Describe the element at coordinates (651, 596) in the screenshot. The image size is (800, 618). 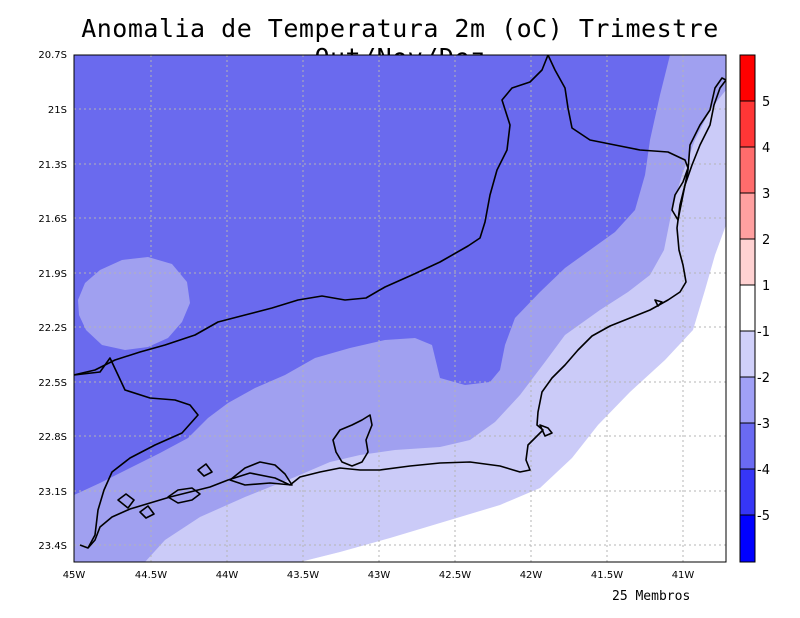
I see `ensemble-members-note: 25 Membros` at that location.